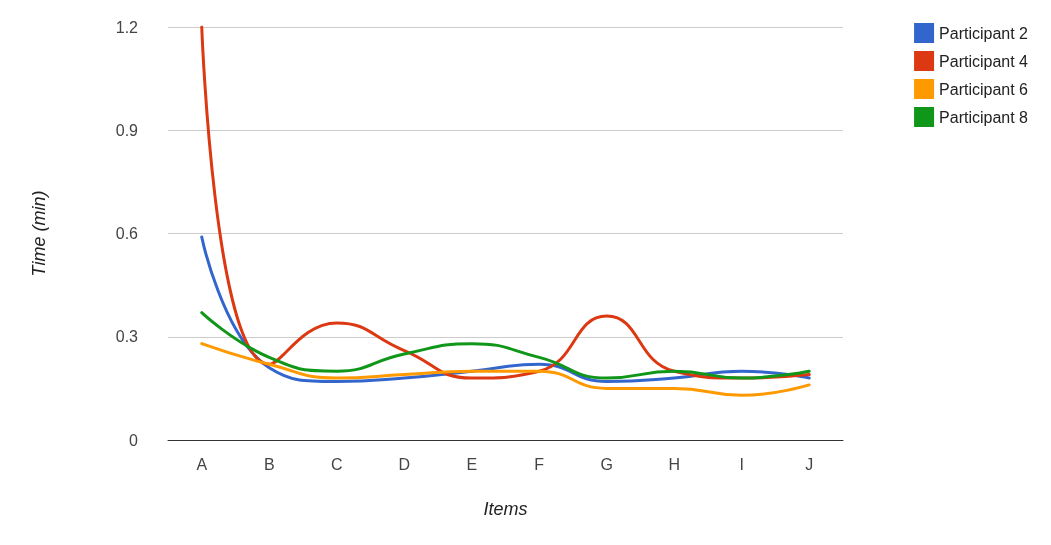  I want to click on legend-label: Participant 6, so click(984, 89).